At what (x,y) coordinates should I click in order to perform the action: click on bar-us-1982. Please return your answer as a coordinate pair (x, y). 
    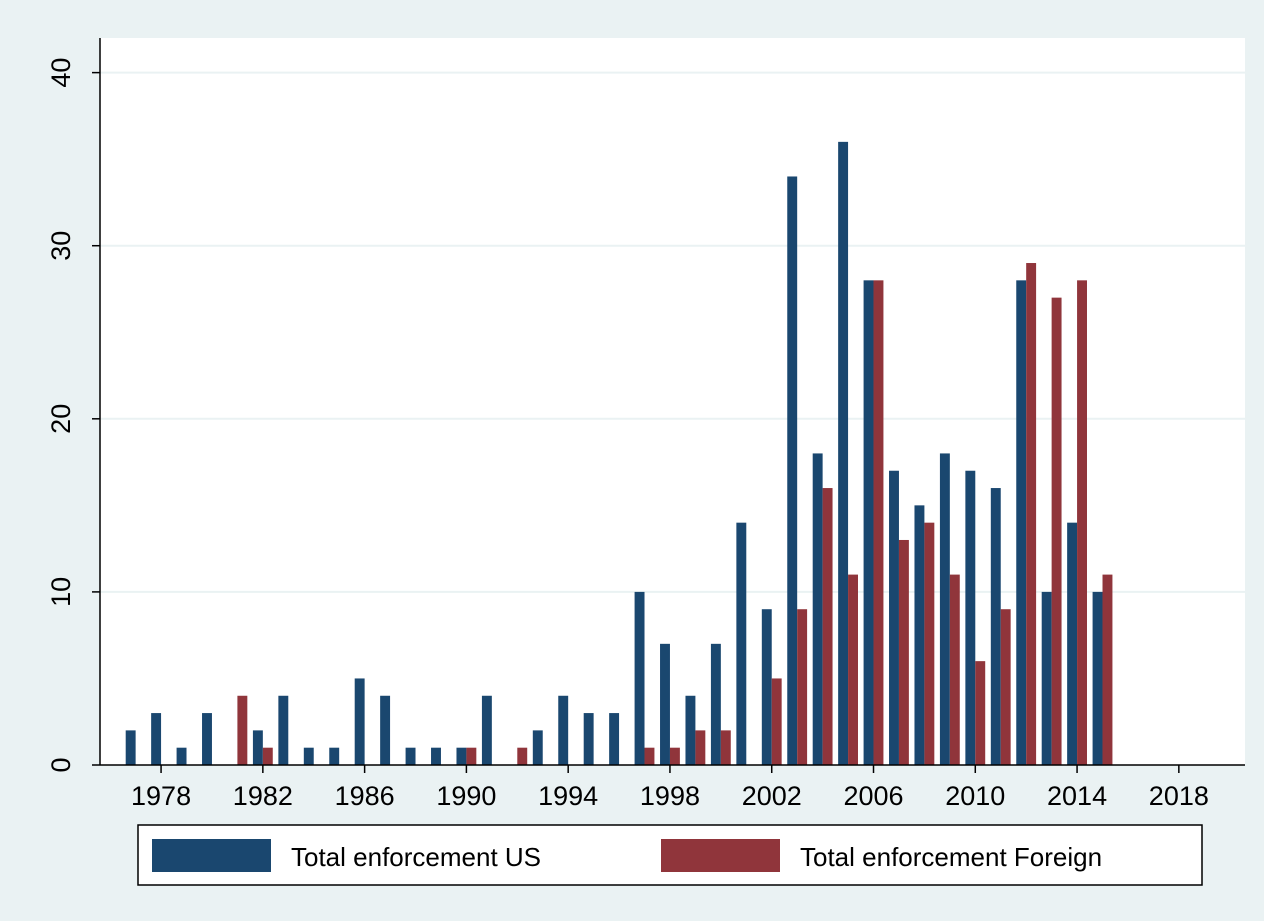
    Looking at the image, I should click on (257, 747).